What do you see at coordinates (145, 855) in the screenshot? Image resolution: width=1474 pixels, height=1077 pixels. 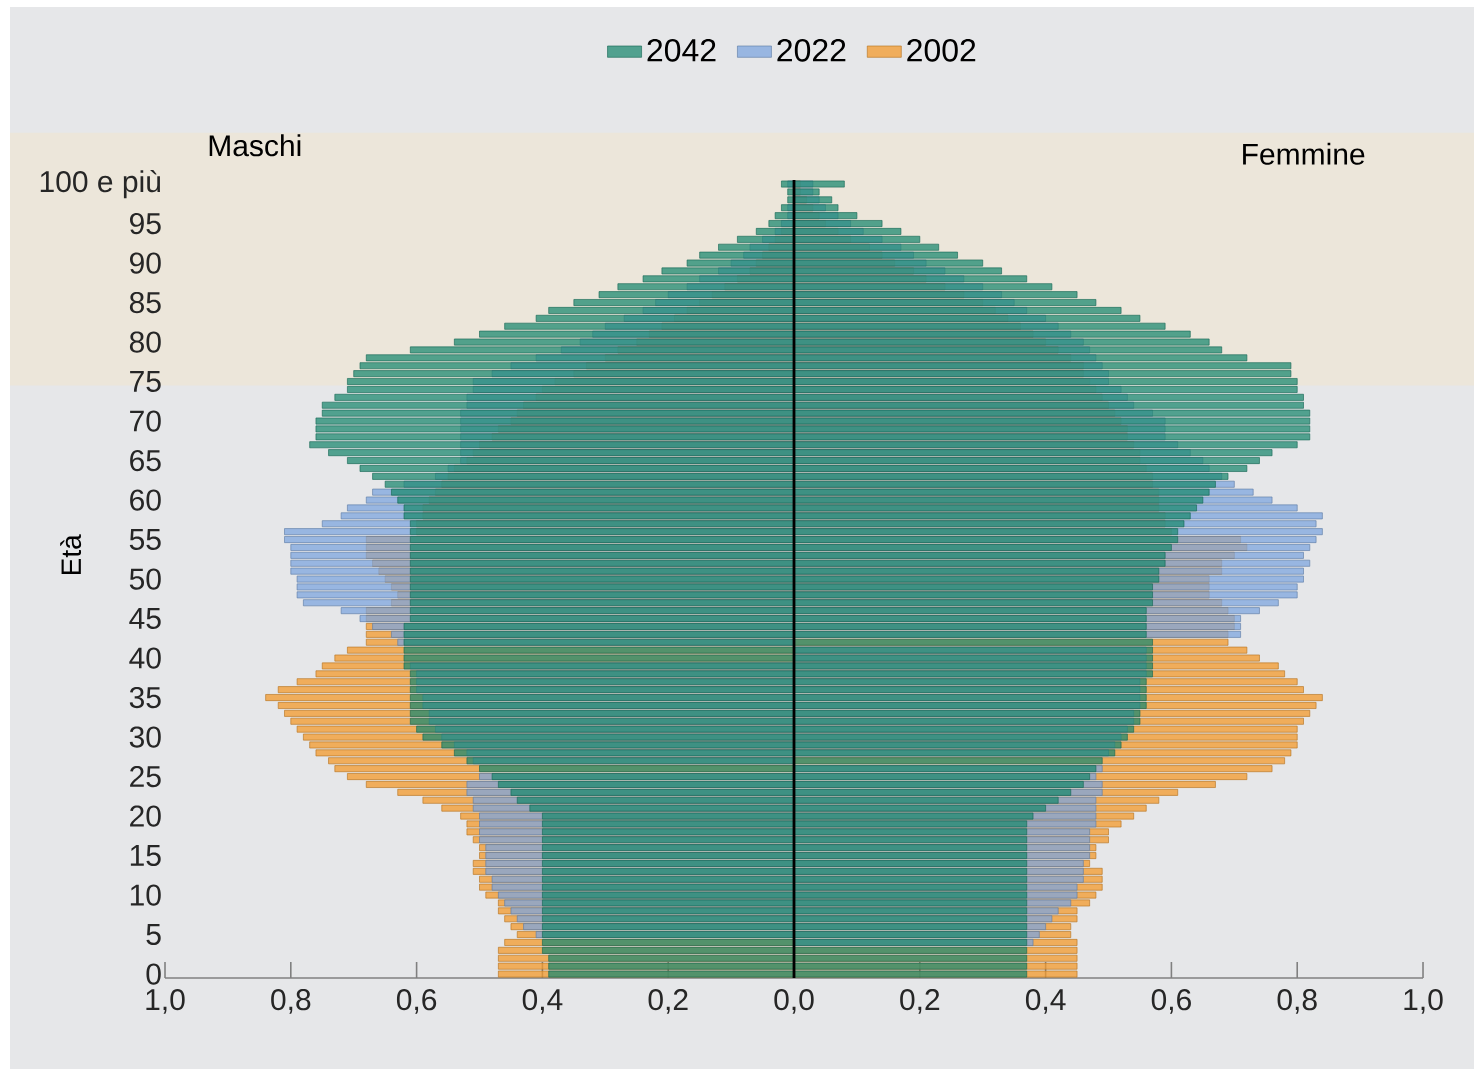 I see `y-tick-label: 15` at bounding box center [145, 855].